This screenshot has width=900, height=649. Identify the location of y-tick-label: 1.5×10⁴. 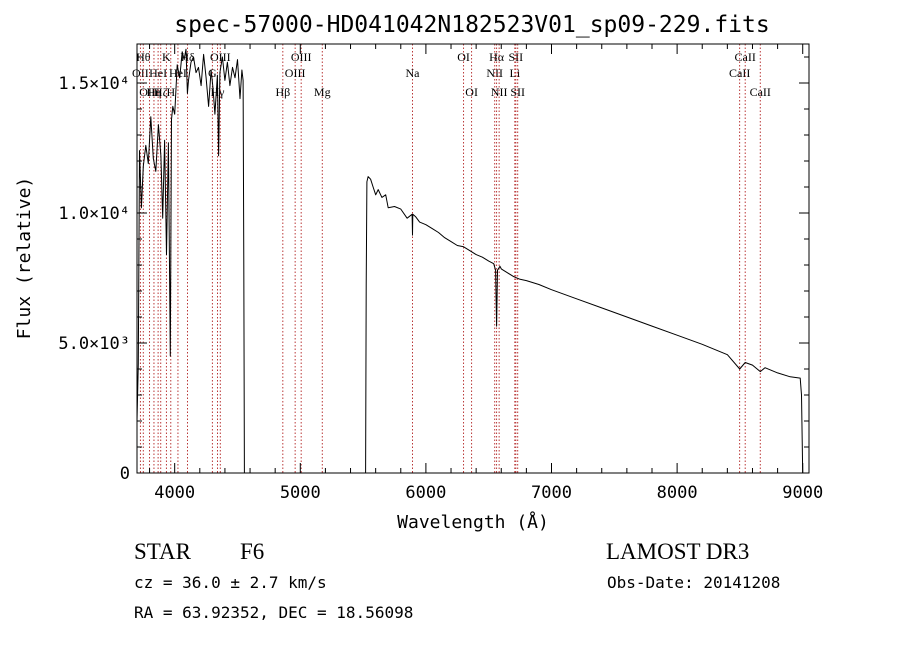
(94, 84).